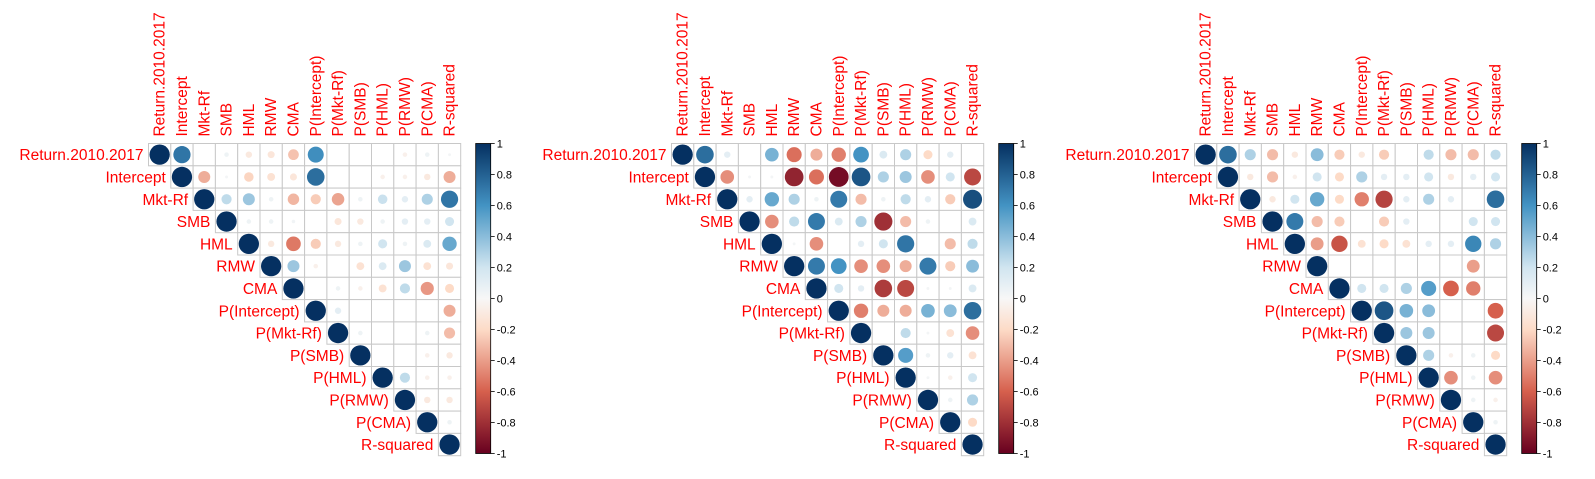 The image size is (1595, 479). I want to click on row-label: P(Mkt-Rf), so click(289, 334).